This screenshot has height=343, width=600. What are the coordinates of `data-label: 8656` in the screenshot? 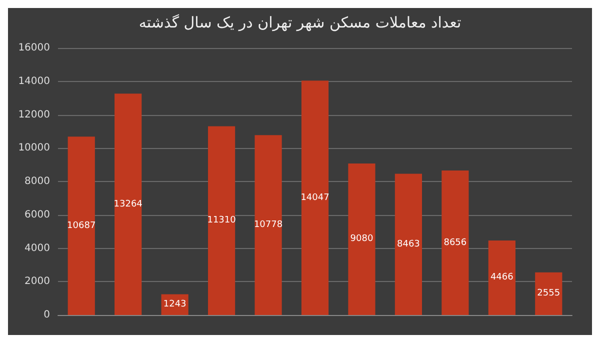 It's located at (455, 243).